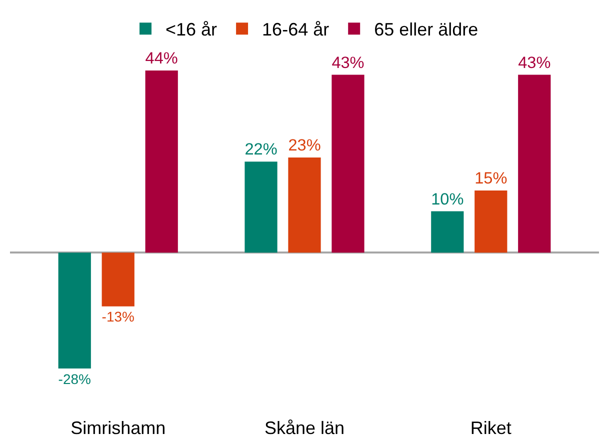 The width and height of the screenshot is (609, 448). I want to click on data-label: 44%, so click(161, 59).